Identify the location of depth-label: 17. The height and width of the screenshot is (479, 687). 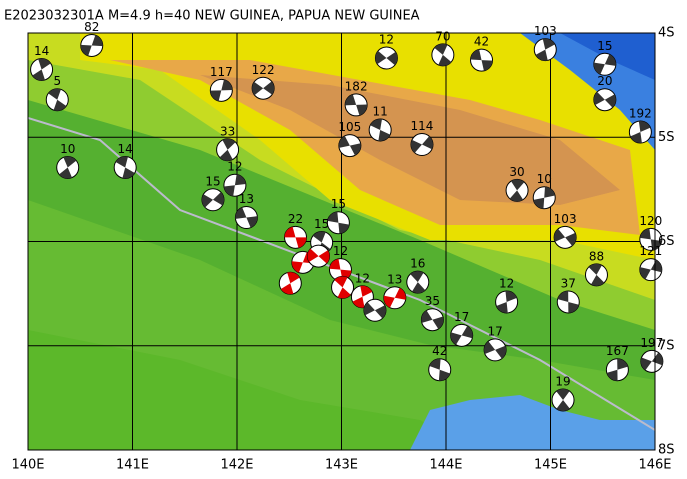
(494, 331).